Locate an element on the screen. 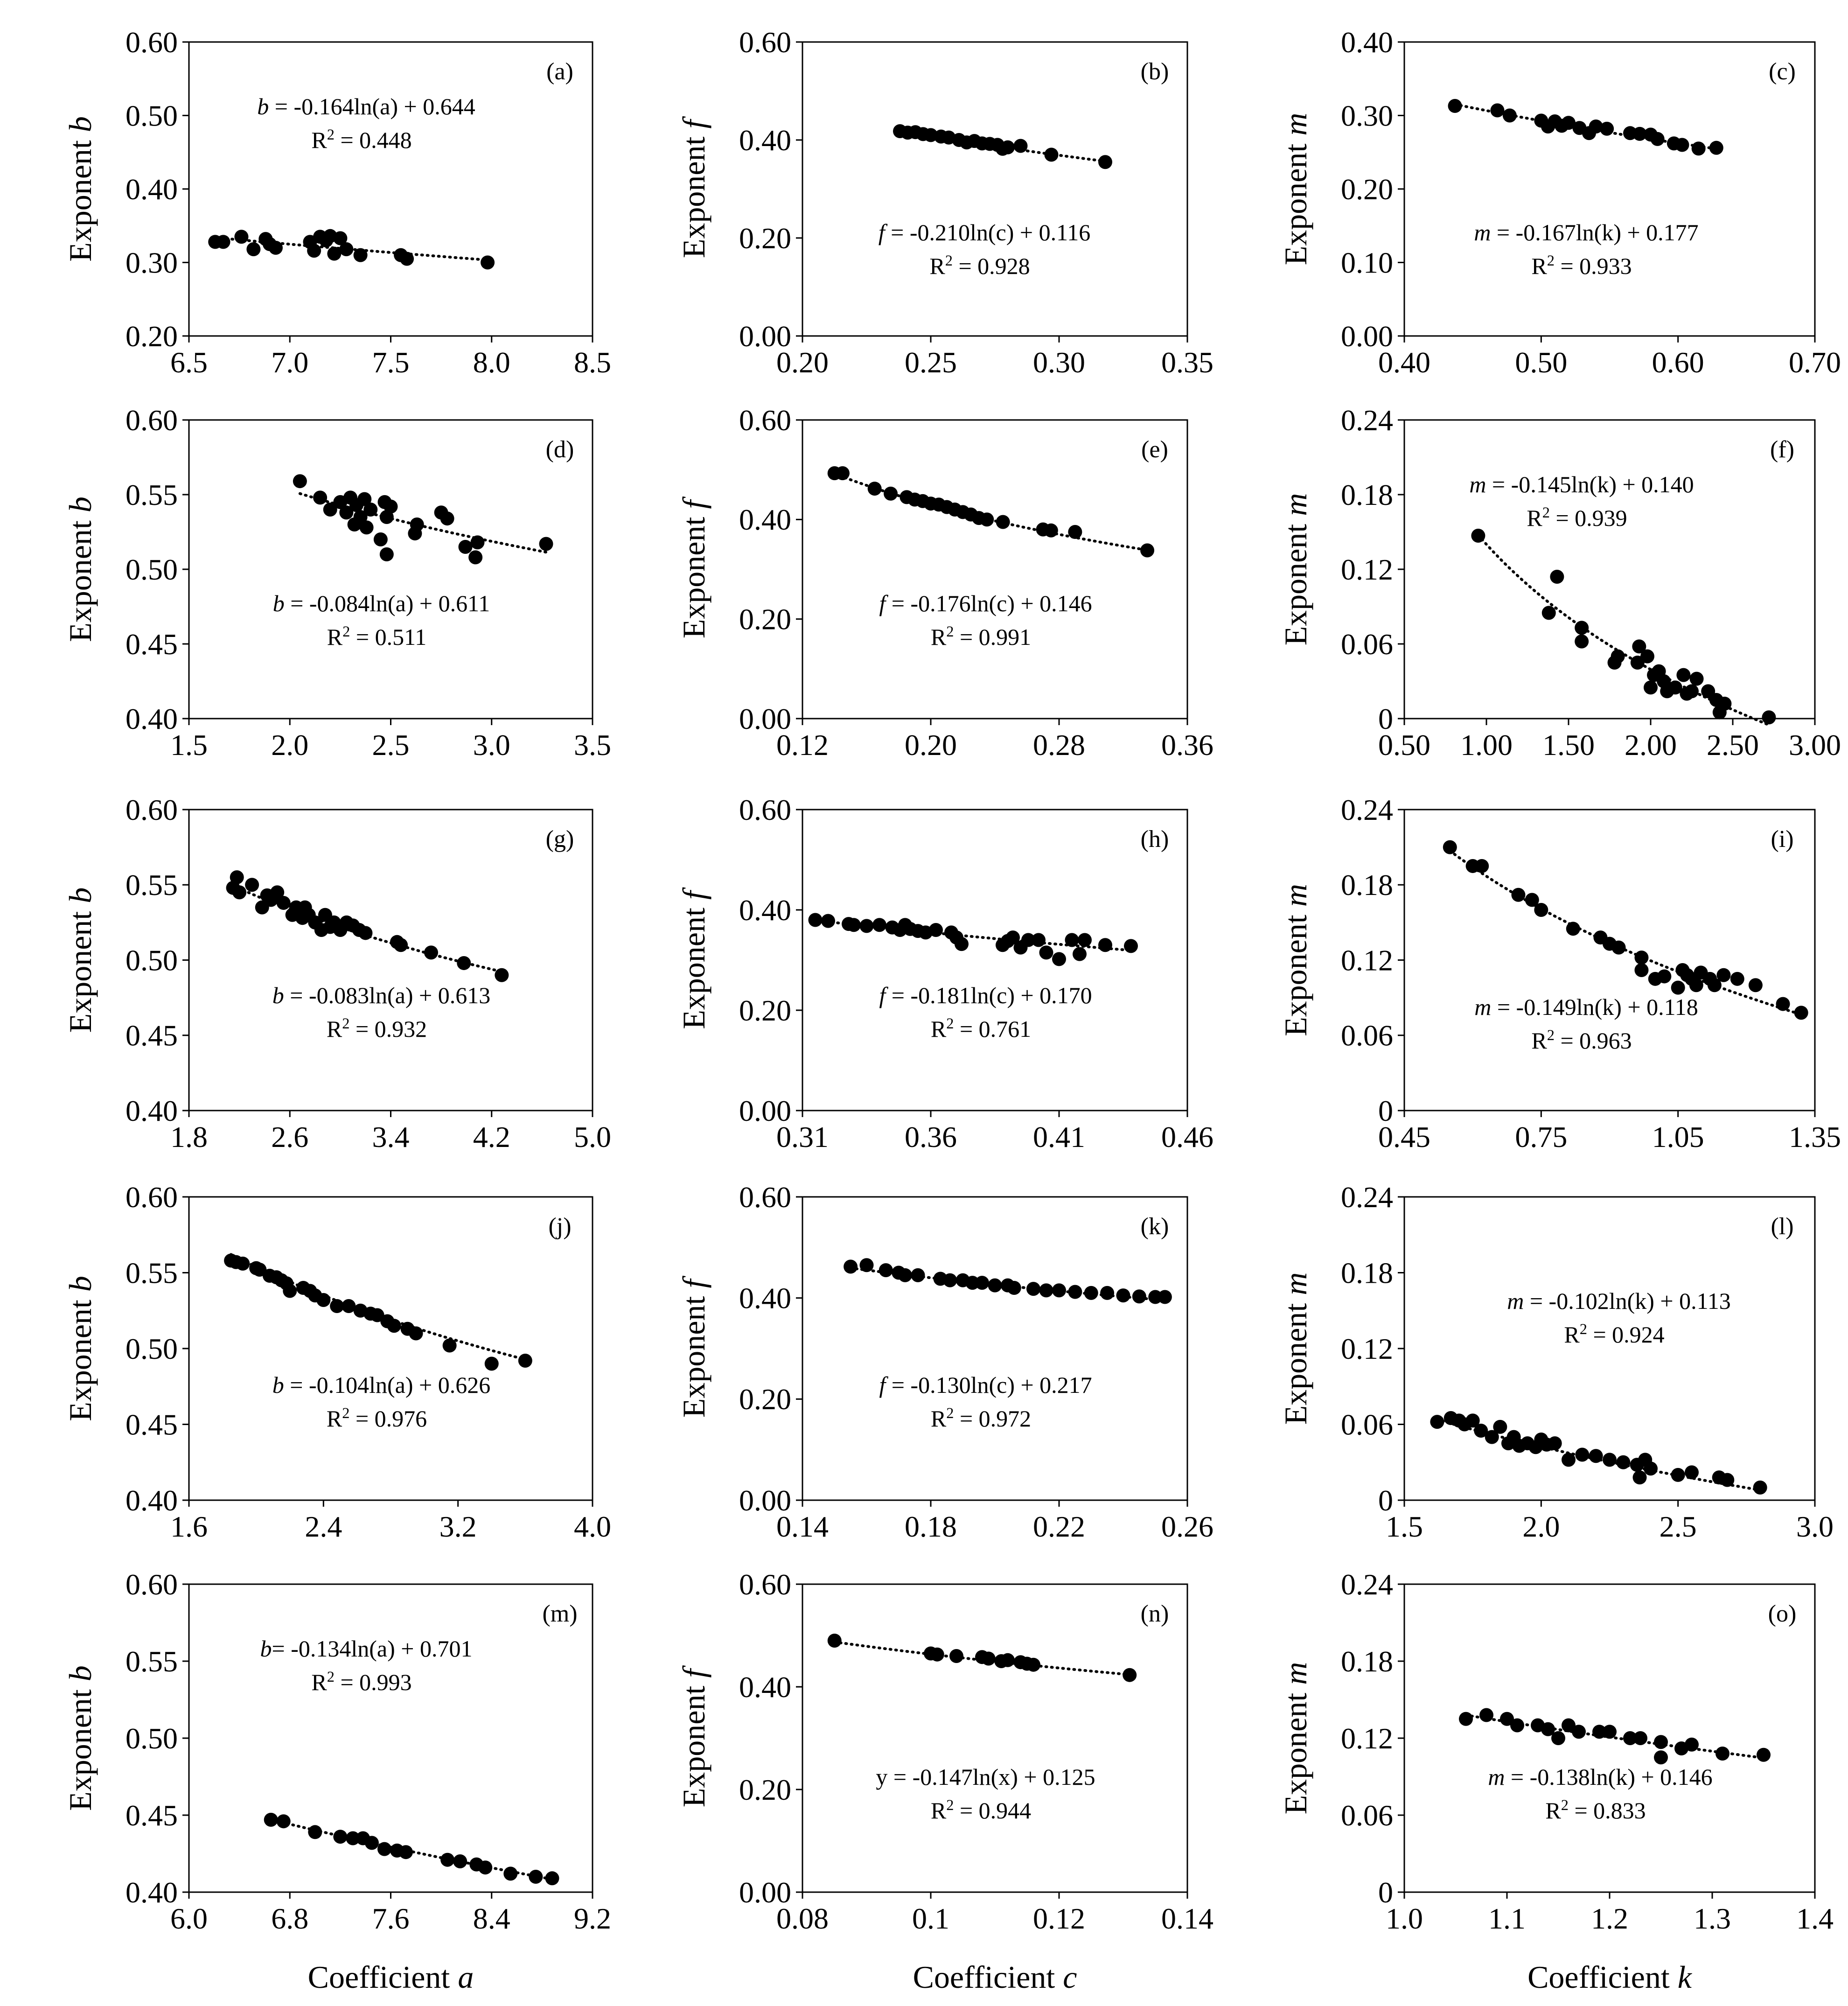 The image size is (1848, 2006). trend-equation: m = -0.149ln(k) + 0.118 is located at coordinates (1586, 1007).